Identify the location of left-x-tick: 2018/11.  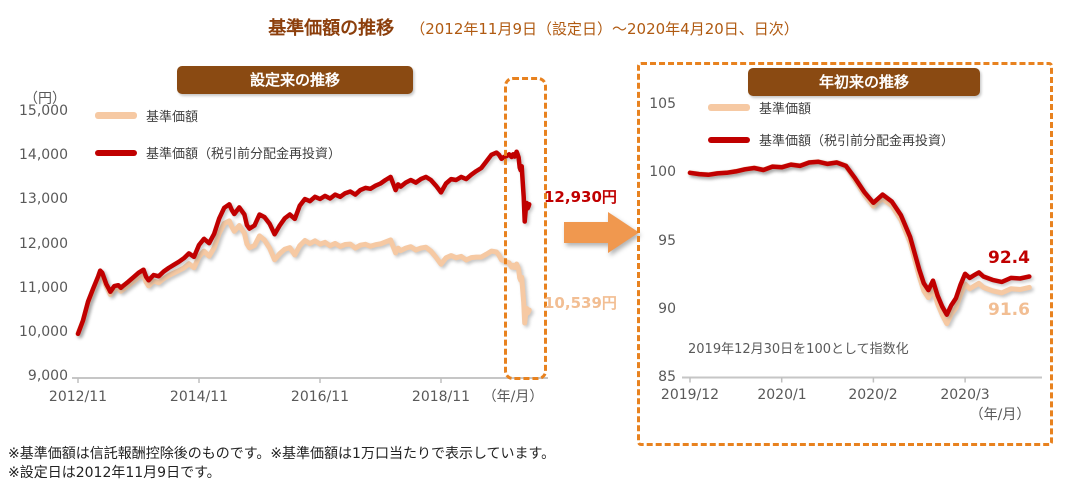
(441, 397).